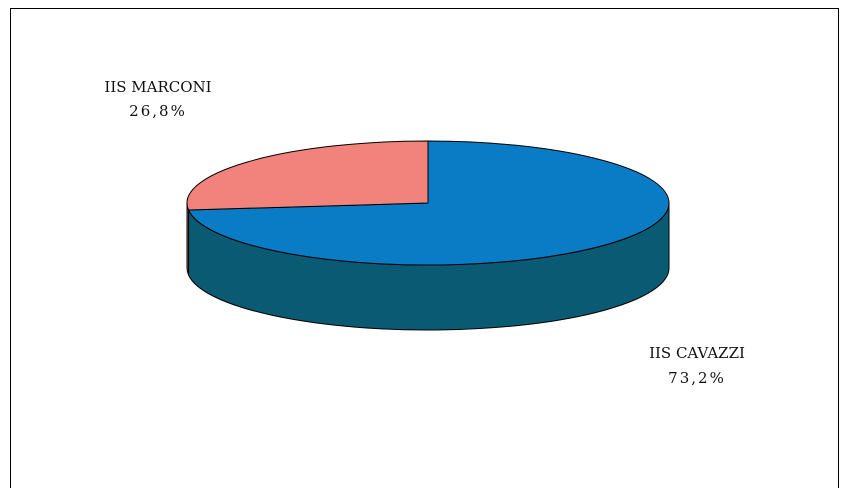 The image size is (843, 488). Describe the element at coordinates (307, 175) in the screenshot. I see `pie-slice-iis-marconi` at that location.